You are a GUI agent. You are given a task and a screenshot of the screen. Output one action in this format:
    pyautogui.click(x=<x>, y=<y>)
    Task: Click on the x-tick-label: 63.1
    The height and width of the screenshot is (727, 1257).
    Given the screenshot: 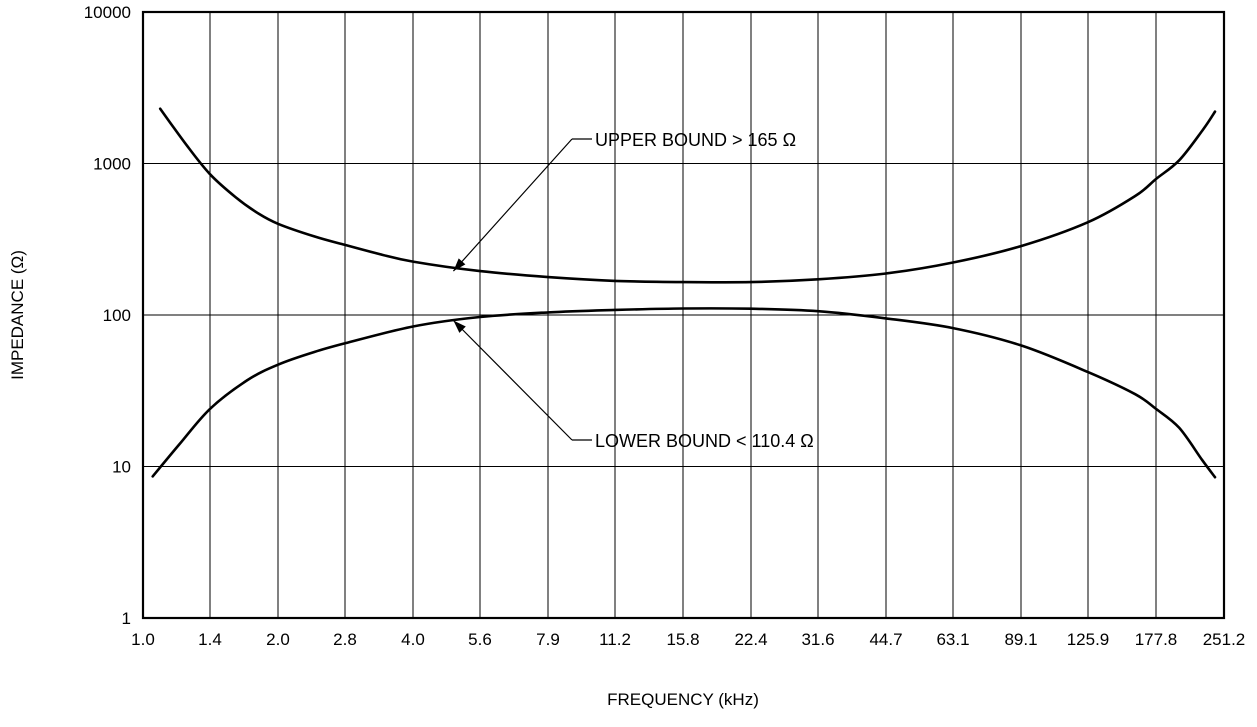 What is the action you would take?
    pyautogui.click(x=952, y=639)
    